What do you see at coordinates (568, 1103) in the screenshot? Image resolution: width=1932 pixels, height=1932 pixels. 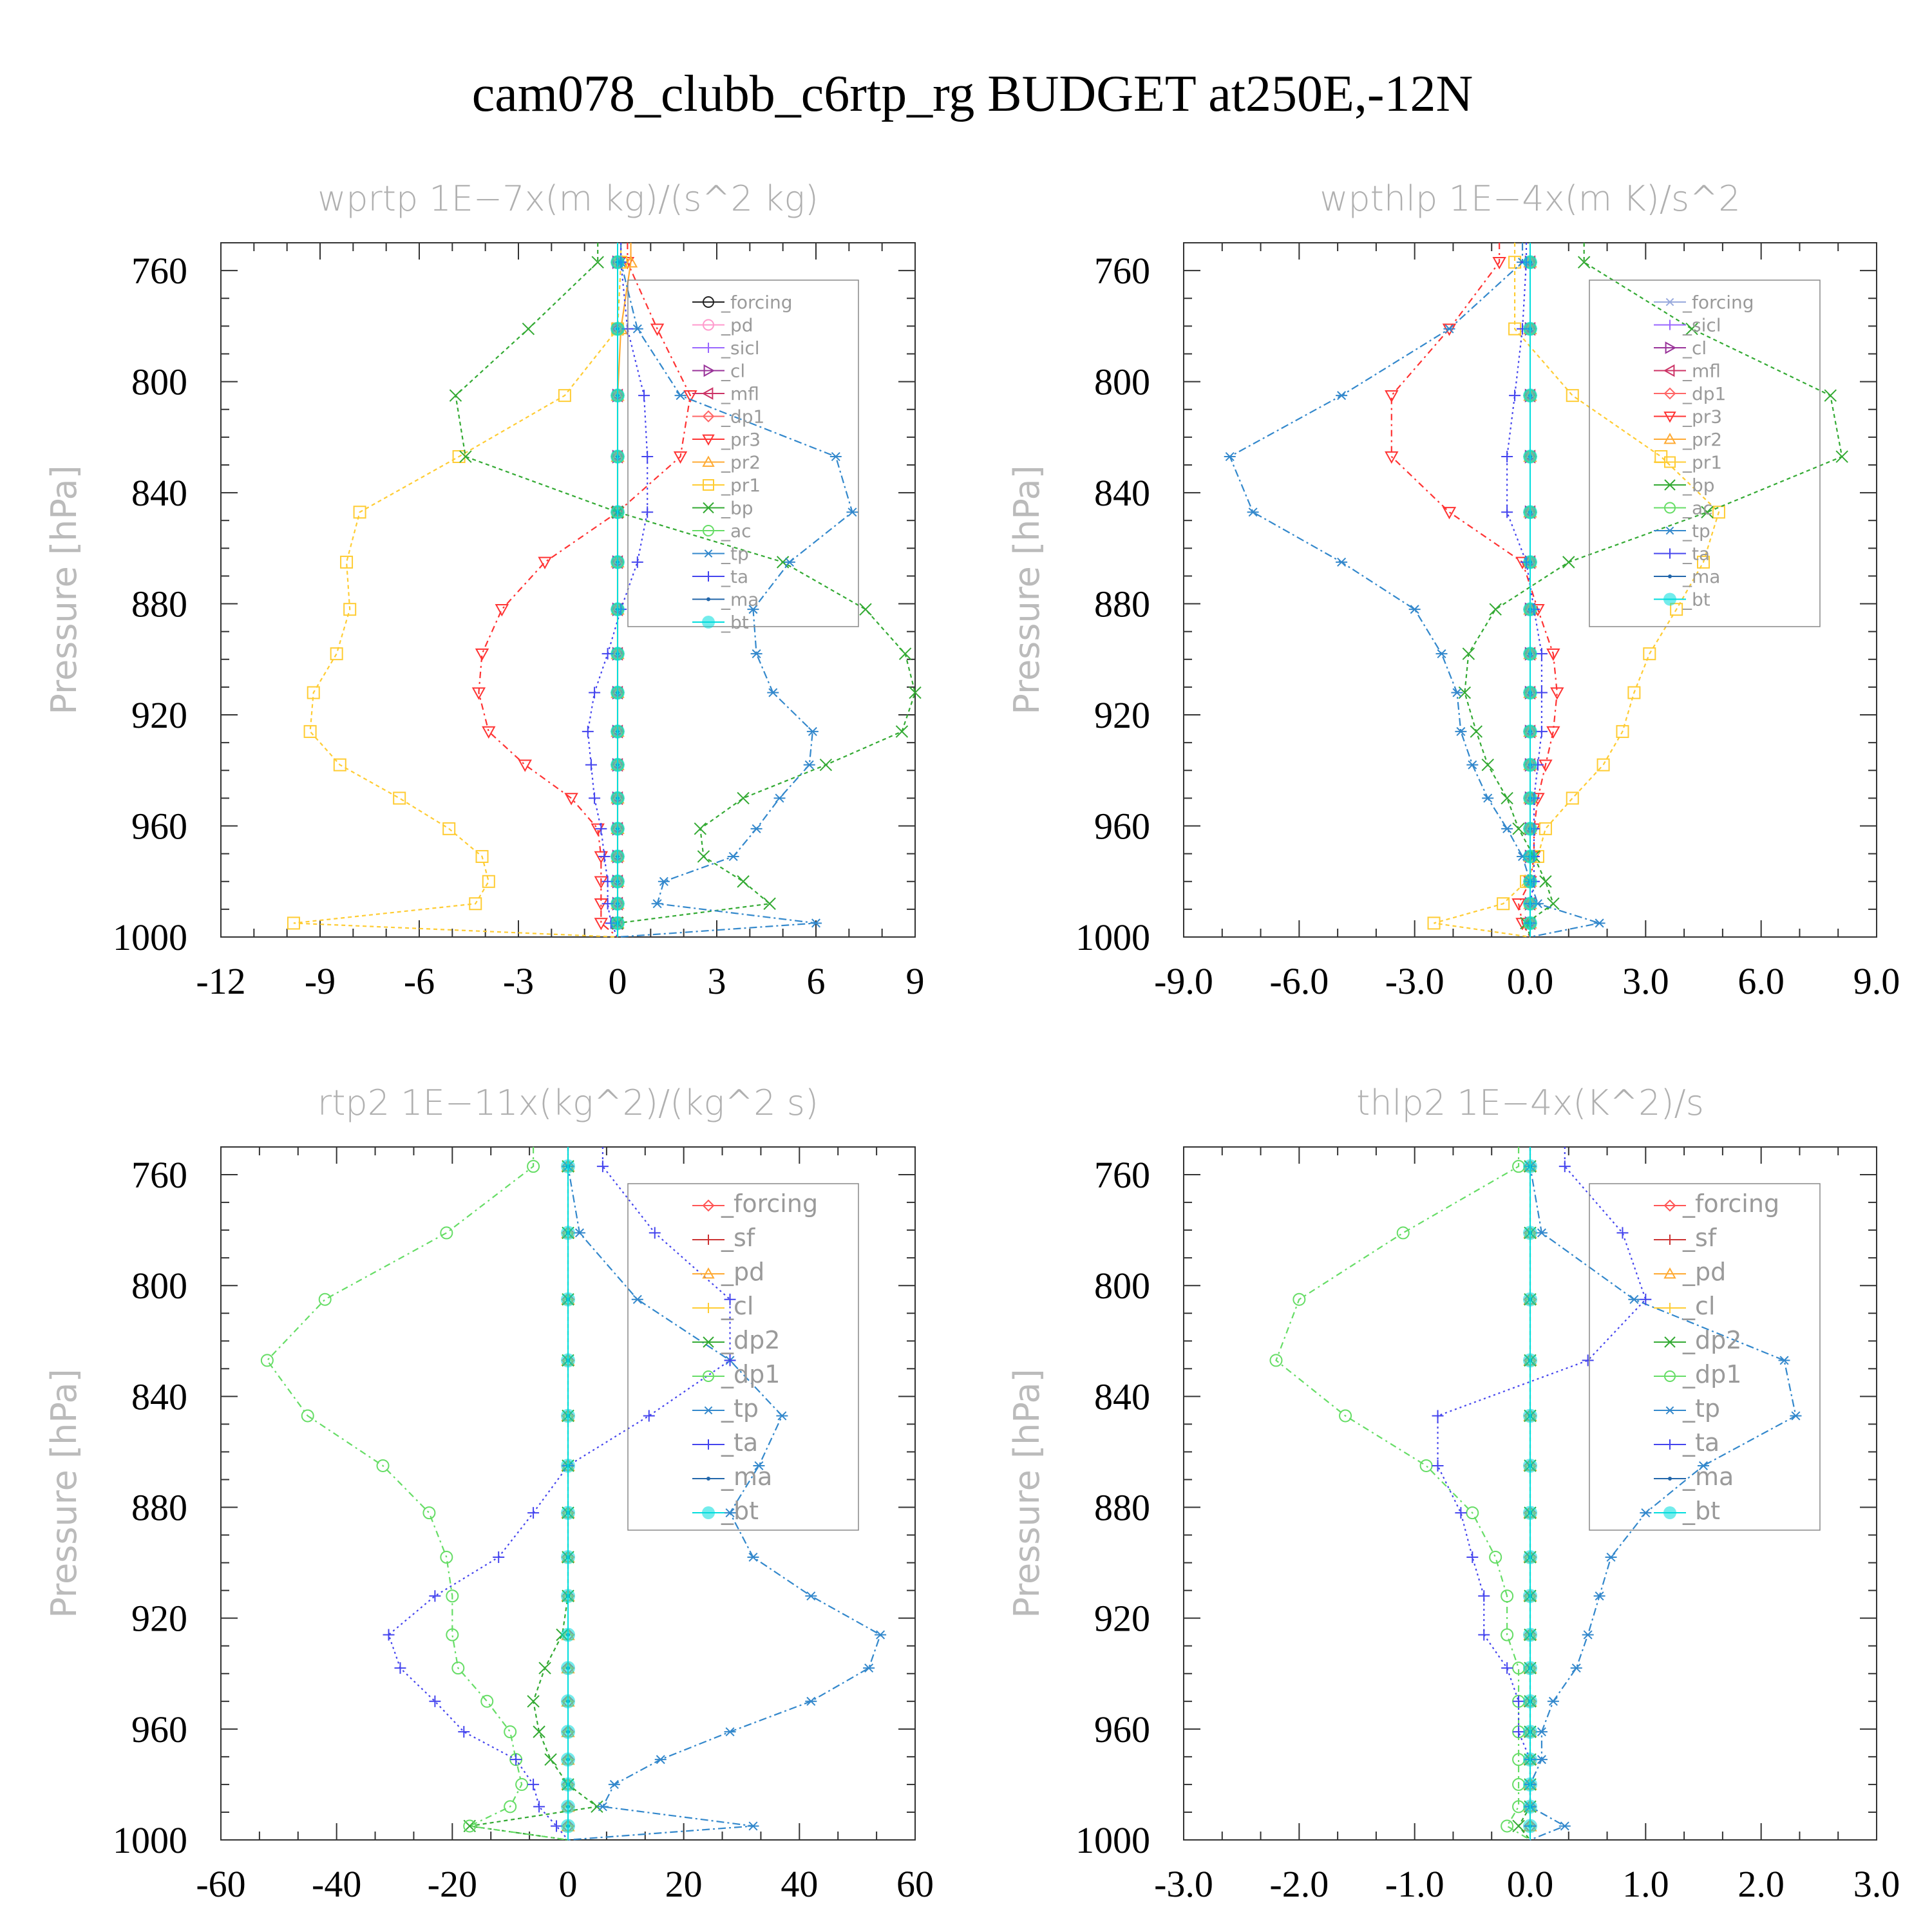 I see `panel-title: rtp2 1E−11x(kg^2)/(kg^2 s)` at bounding box center [568, 1103].